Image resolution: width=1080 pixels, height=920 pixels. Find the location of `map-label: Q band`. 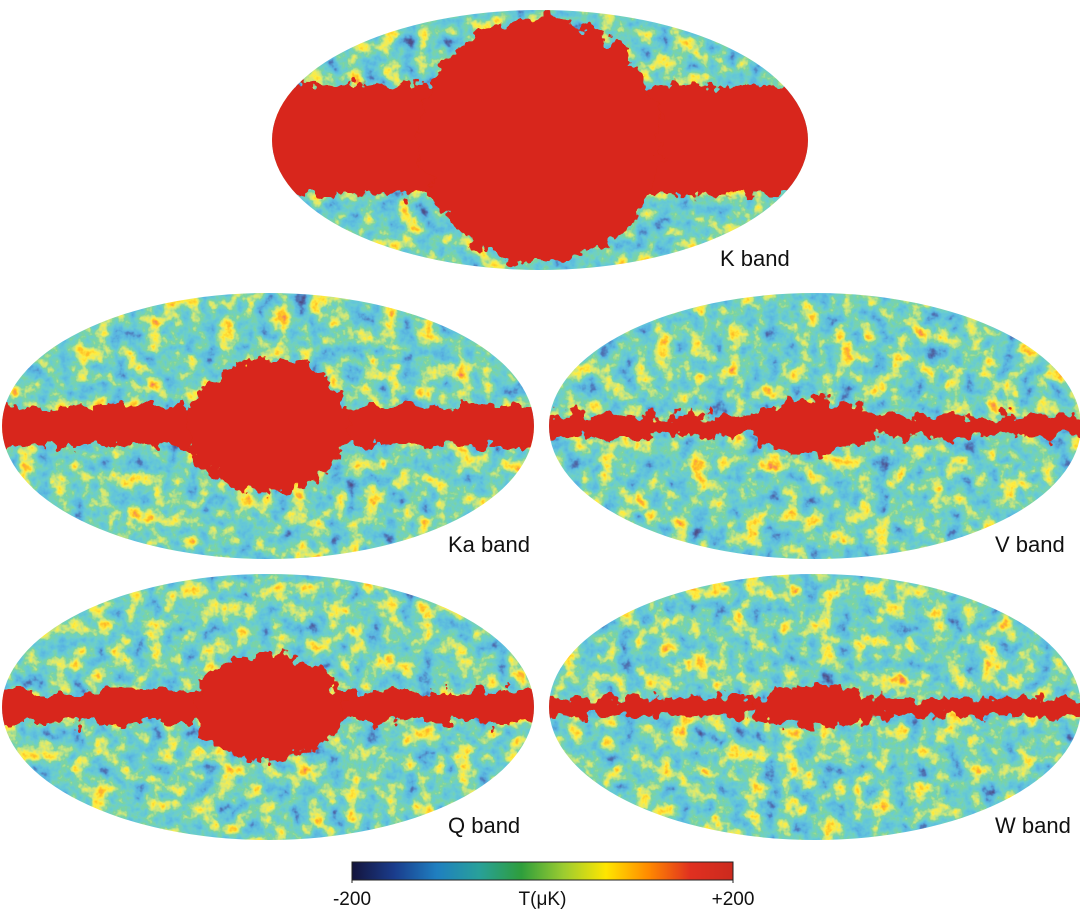

map-label: Q band is located at coordinates (484, 825).